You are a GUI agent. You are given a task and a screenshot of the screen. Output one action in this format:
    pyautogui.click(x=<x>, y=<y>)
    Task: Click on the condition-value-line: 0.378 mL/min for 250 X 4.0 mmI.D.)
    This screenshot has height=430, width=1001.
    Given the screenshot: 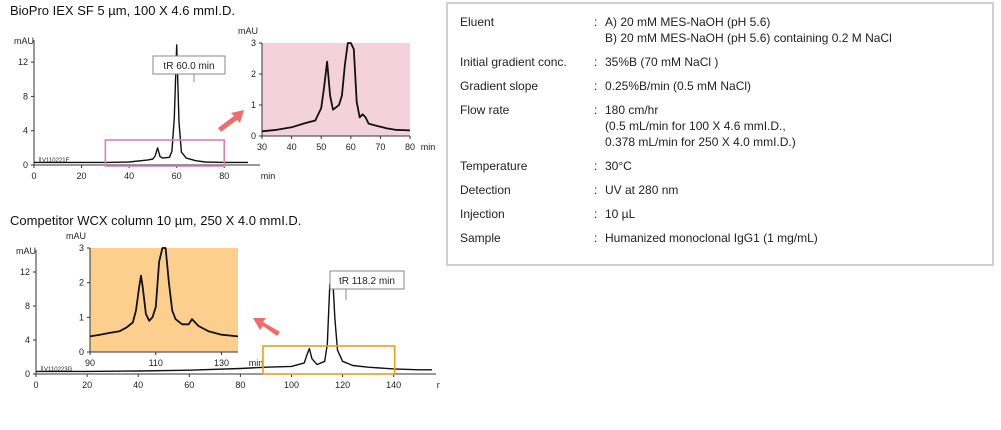 What is the action you would take?
    pyautogui.click(x=700, y=142)
    